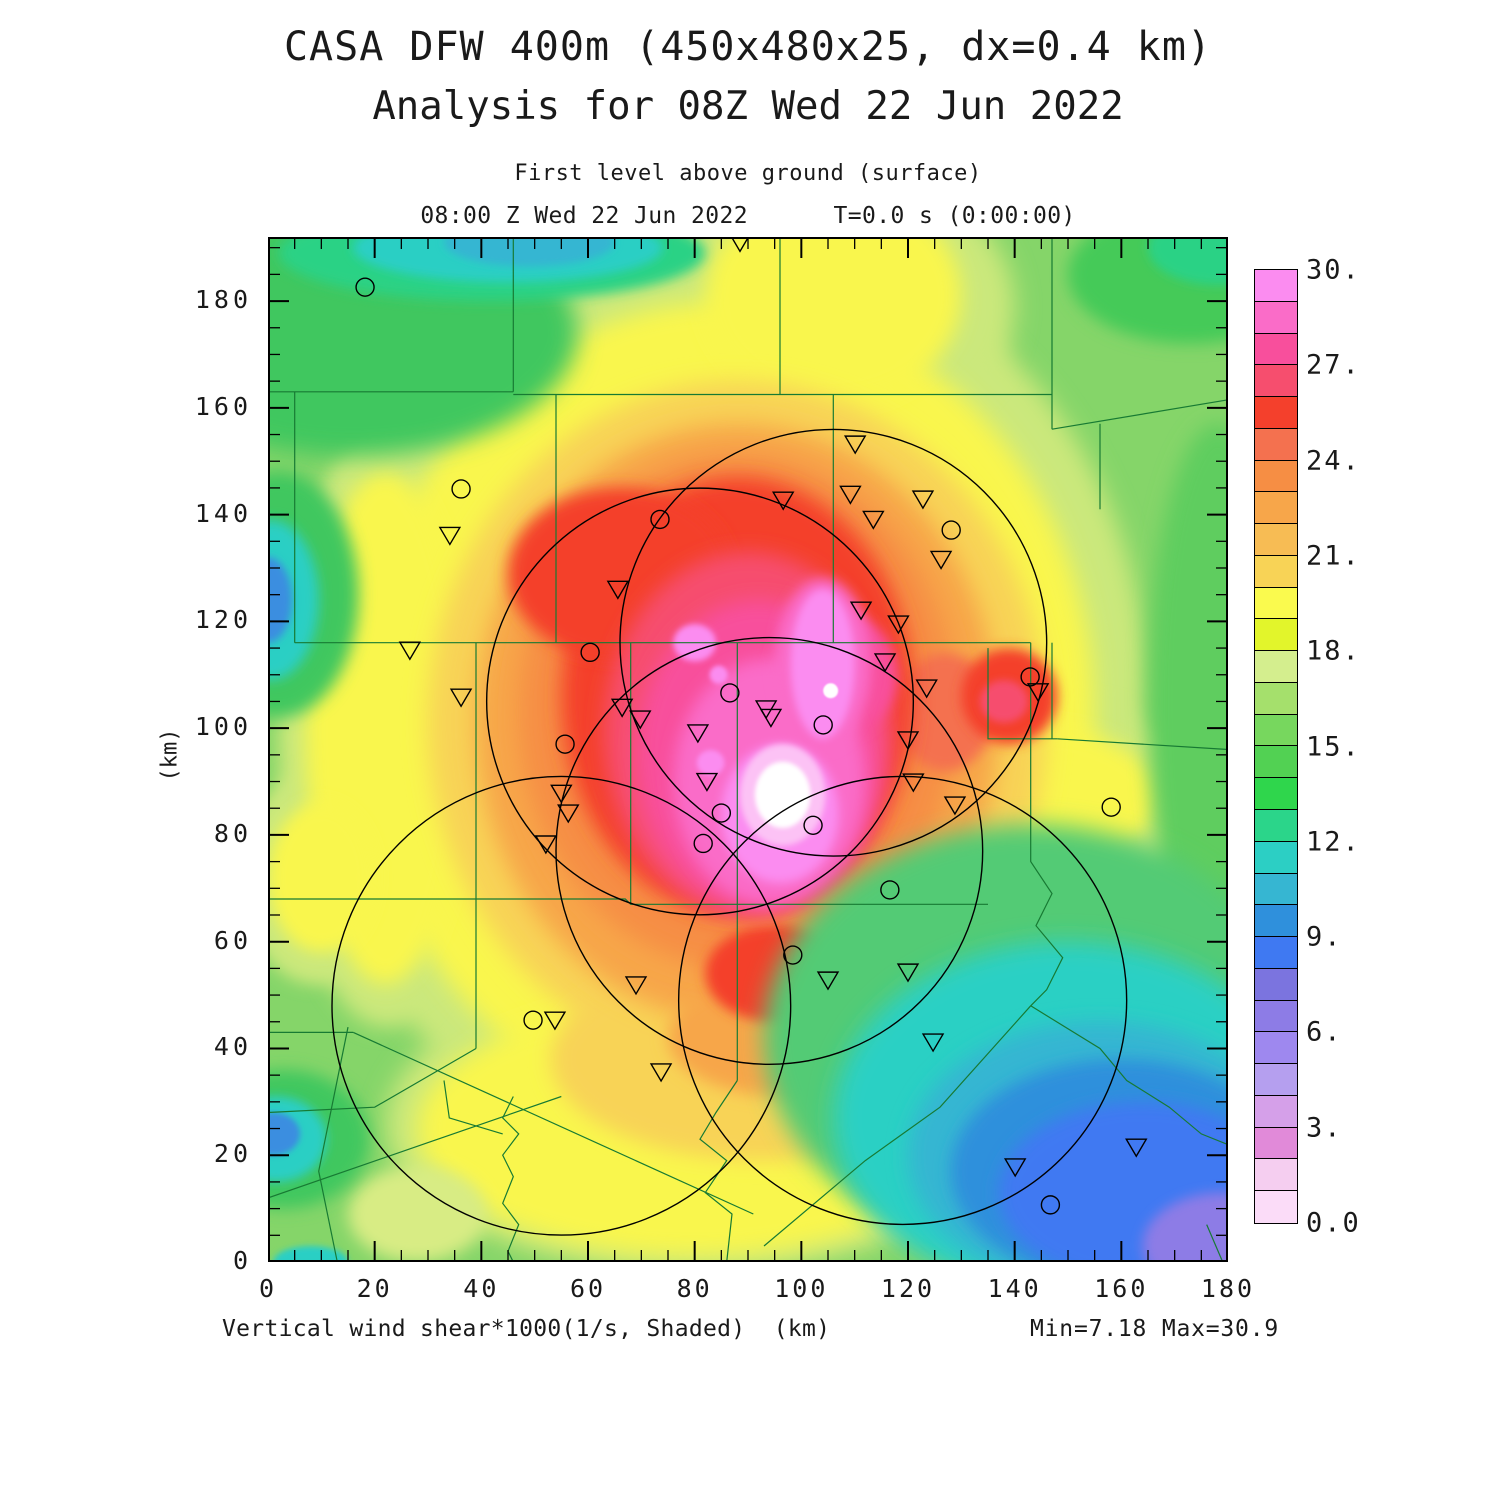  I want to click on y-tick-label: 60, so click(232, 940).